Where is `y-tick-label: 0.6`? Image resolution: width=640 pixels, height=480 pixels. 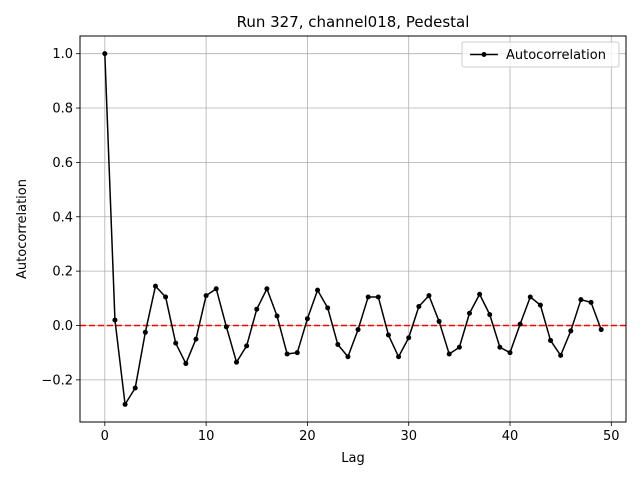 y-tick-label: 0.6 is located at coordinates (62, 163).